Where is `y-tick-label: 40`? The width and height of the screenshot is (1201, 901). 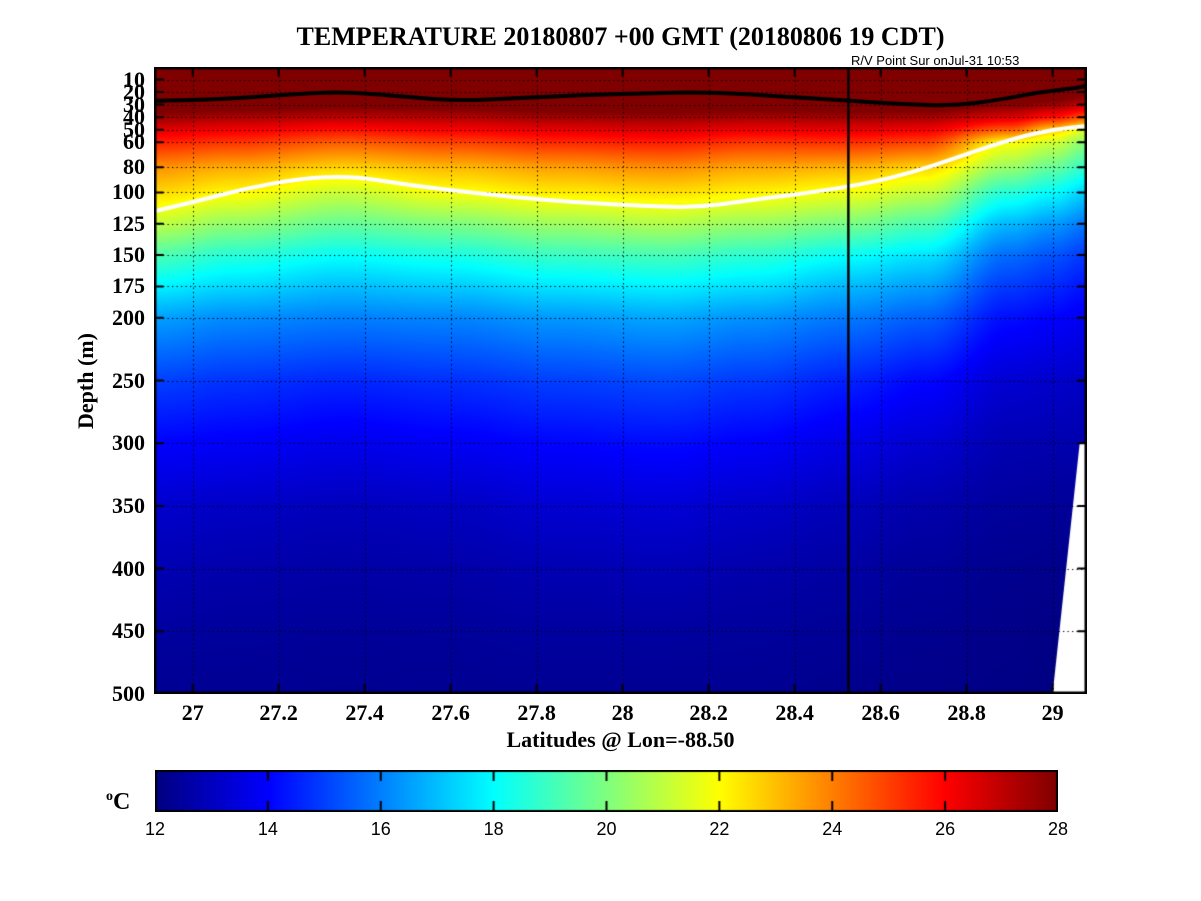
y-tick-label: 40 is located at coordinates (134, 117).